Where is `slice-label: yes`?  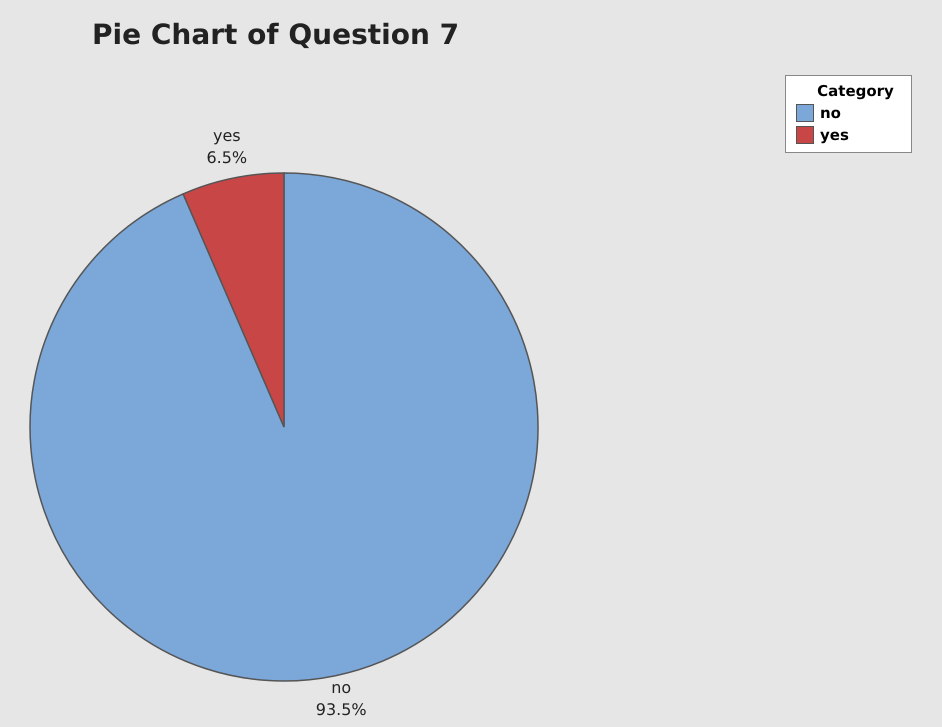
slice-label: yes is located at coordinates (226, 135).